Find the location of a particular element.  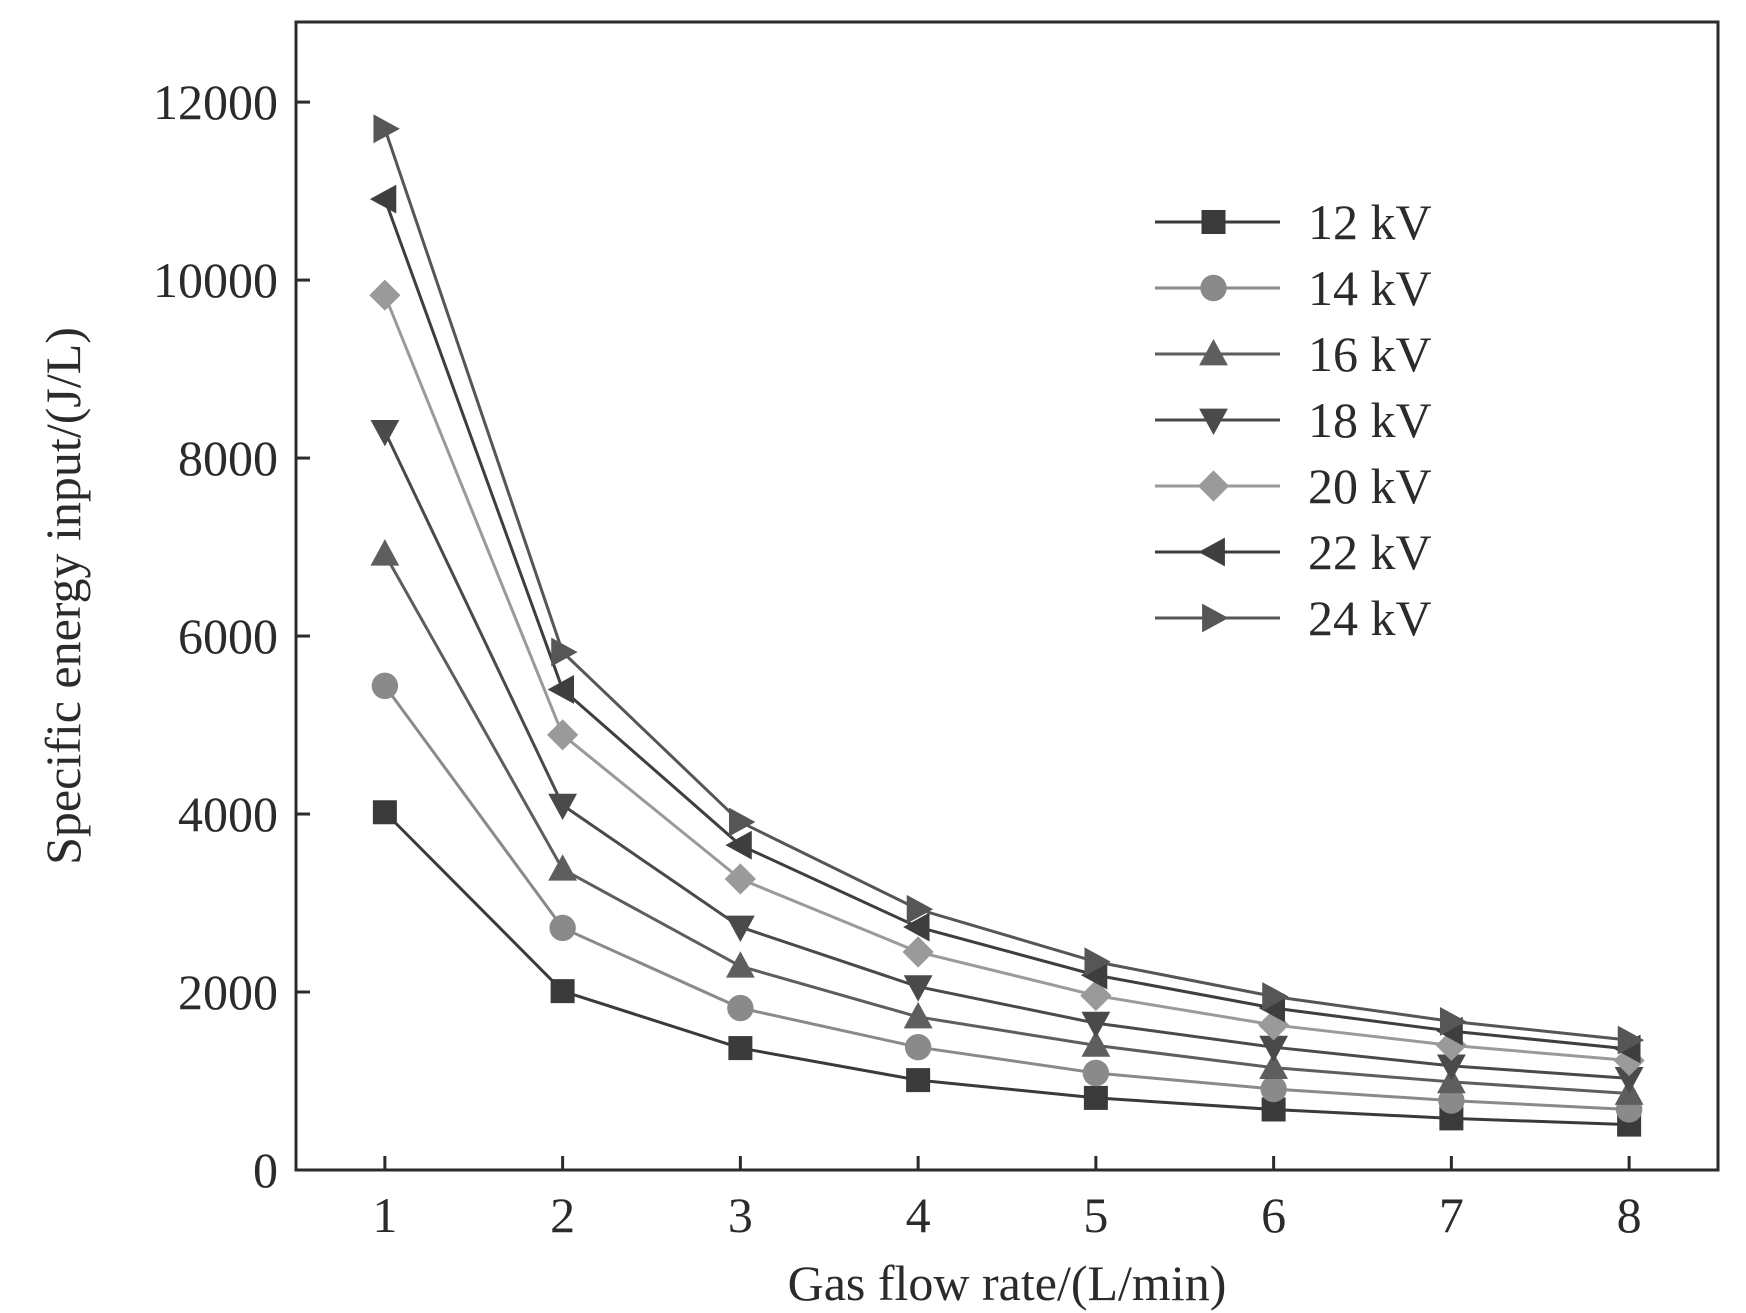

x-tick-label: 4 is located at coordinates (918, 1215).